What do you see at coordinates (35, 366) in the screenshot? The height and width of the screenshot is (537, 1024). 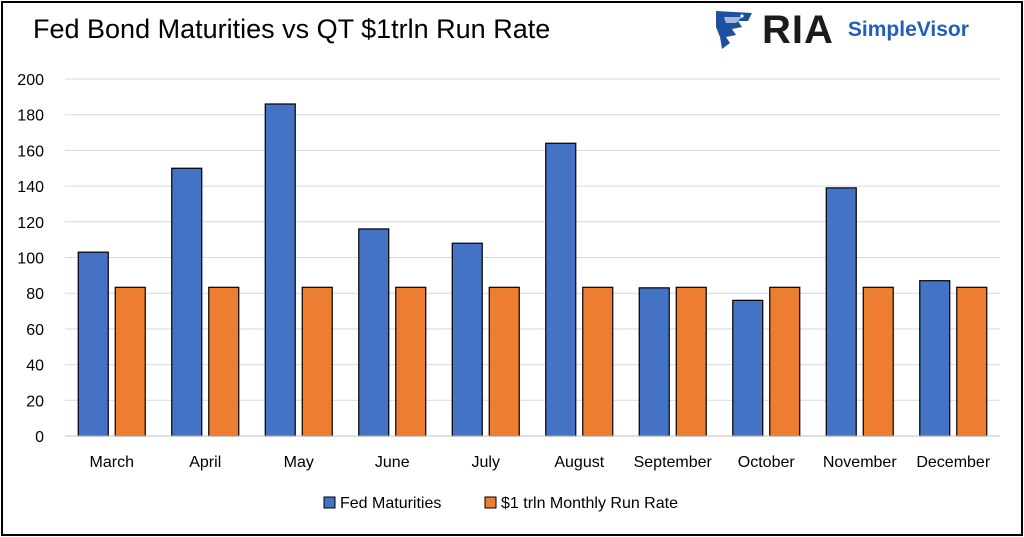 I see `y-tick-label: 40` at bounding box center [35, 366].